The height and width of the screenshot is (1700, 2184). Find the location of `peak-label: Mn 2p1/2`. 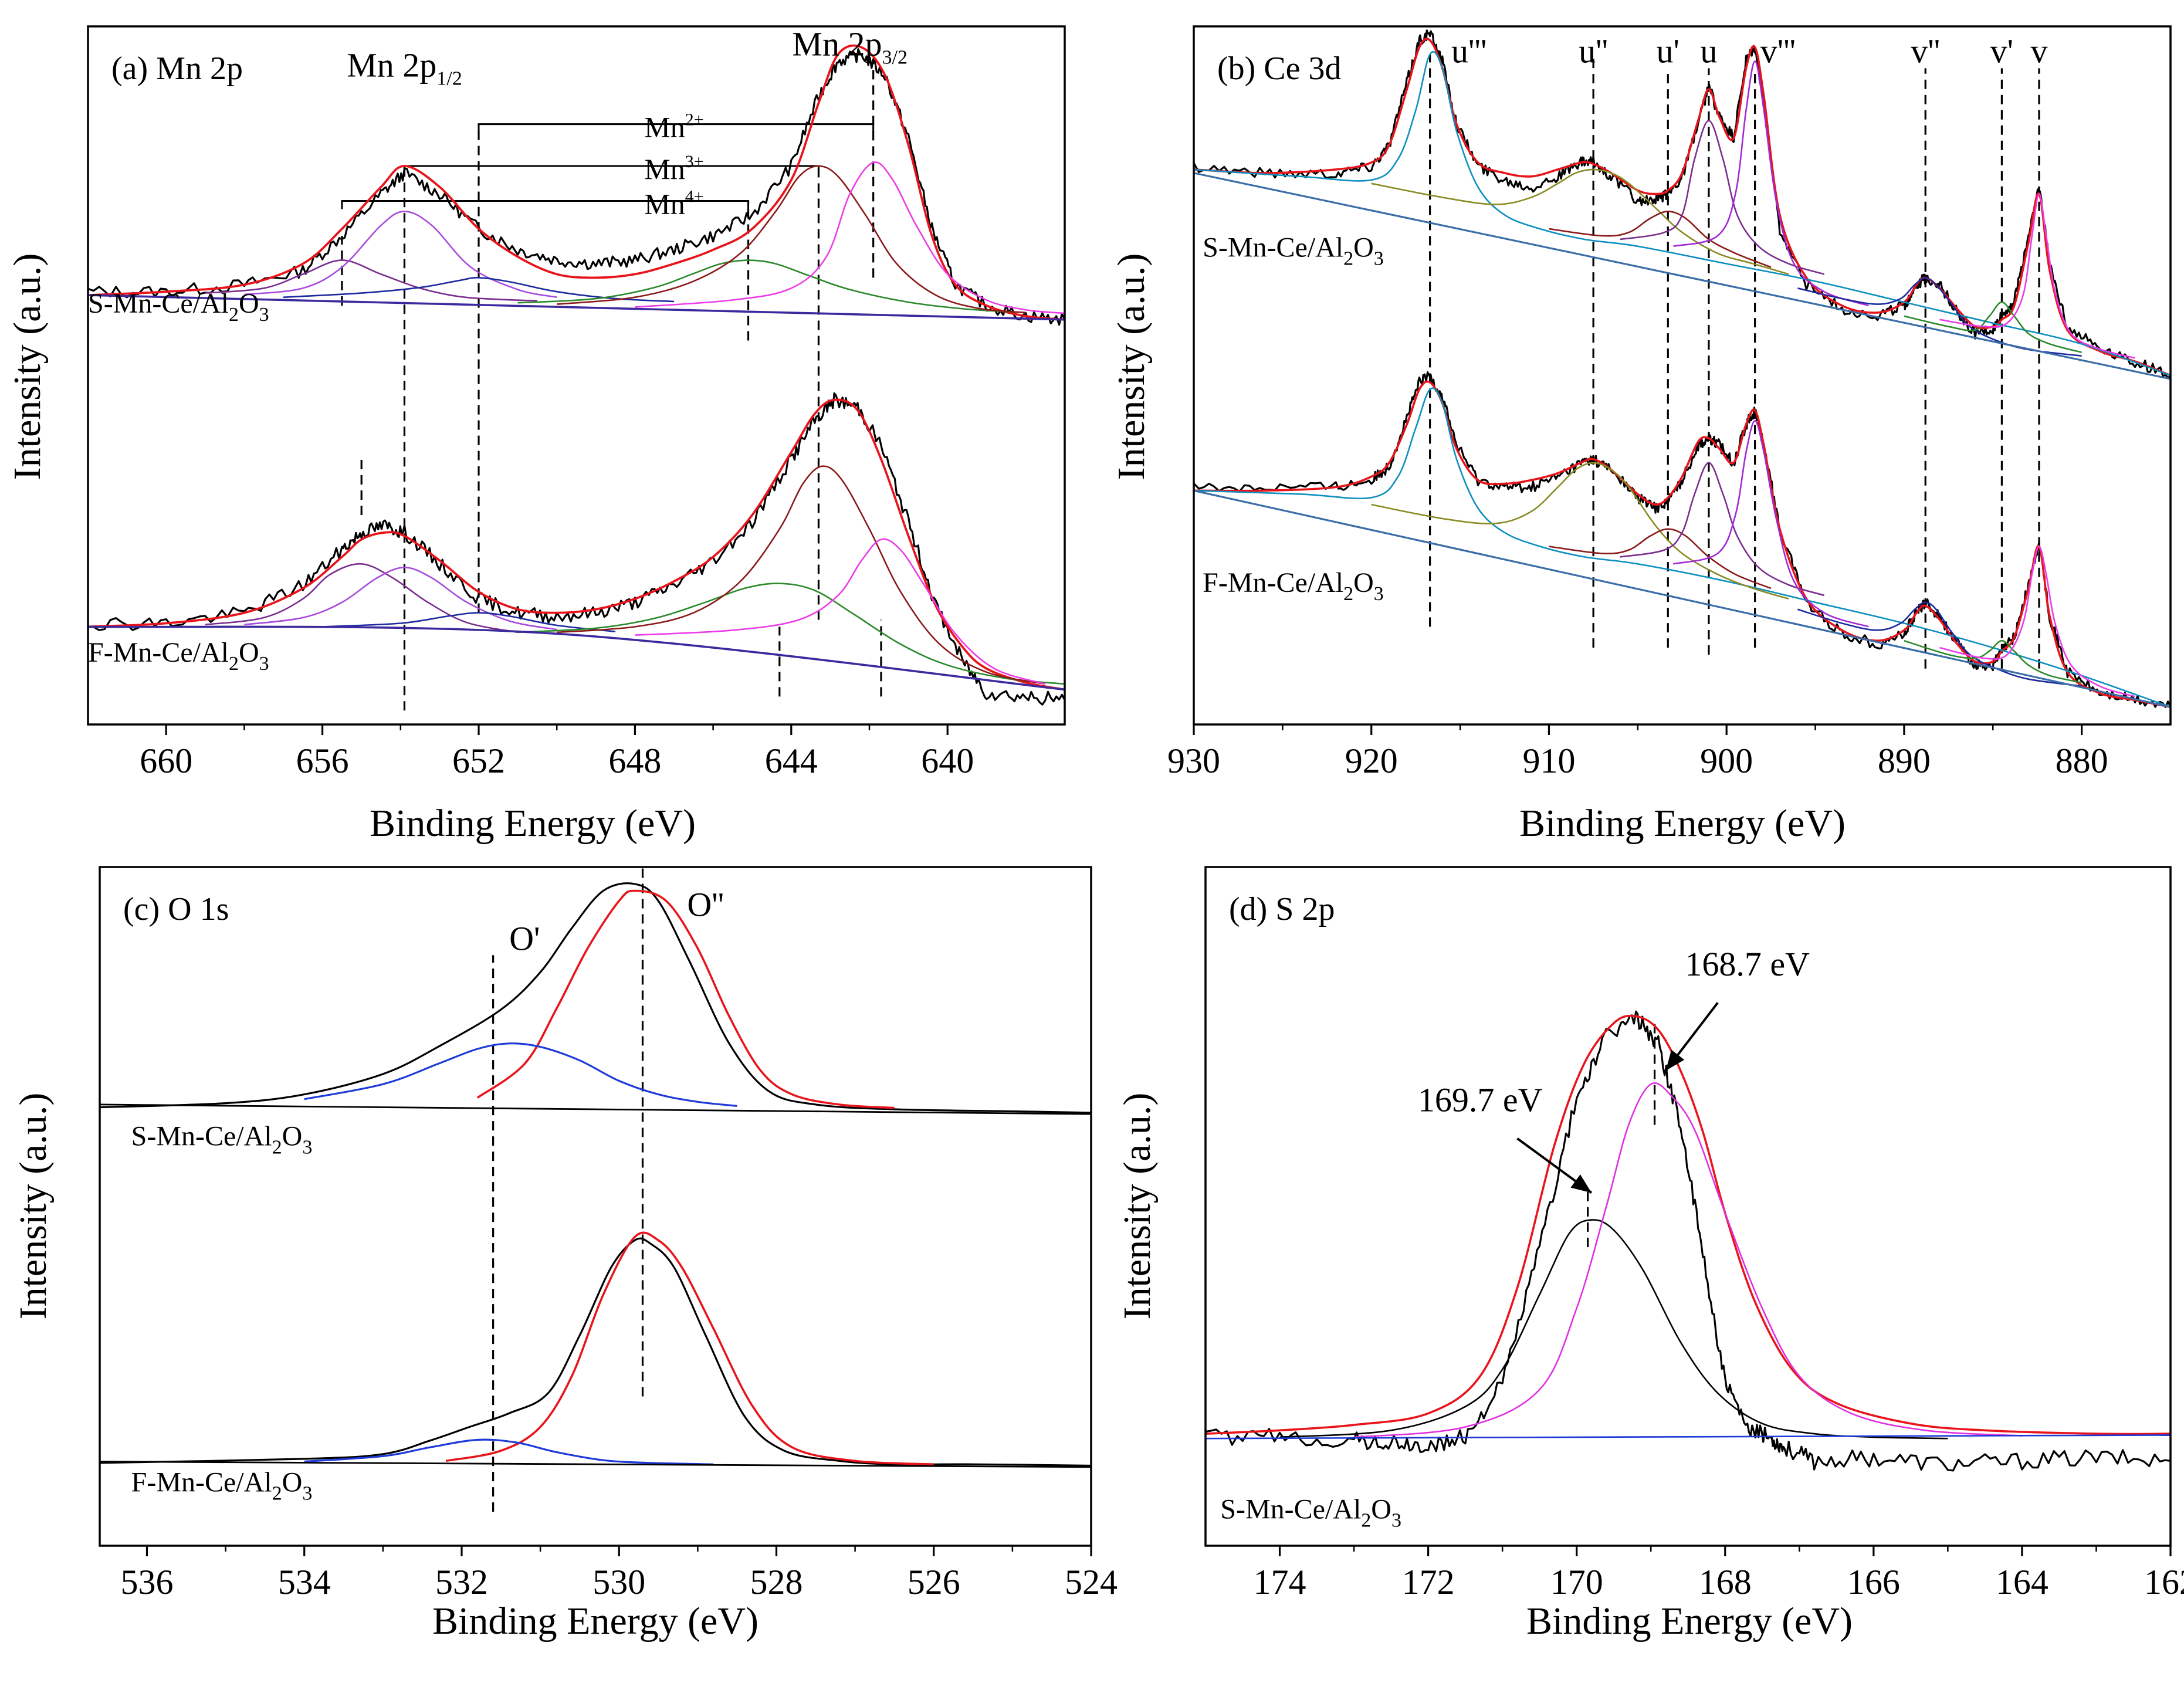

peak-label: Mn 2p1/2 is located at coordinates (404, 67).